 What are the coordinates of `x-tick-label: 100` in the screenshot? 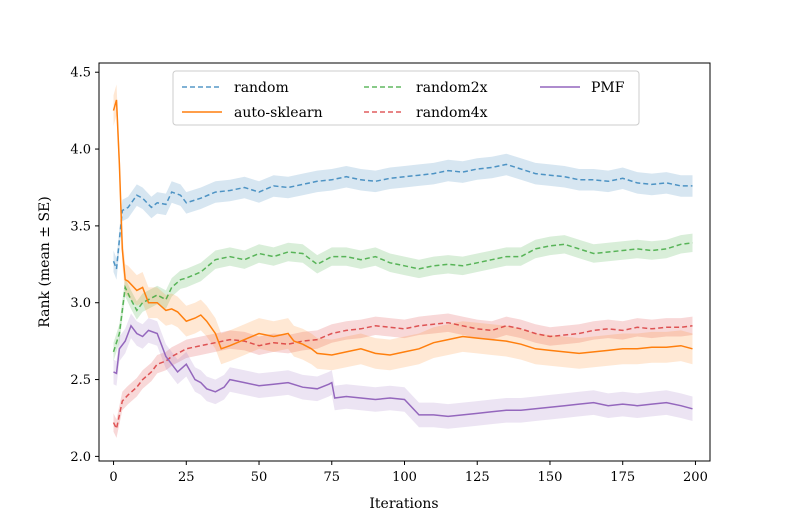 It's located at (404, 477).